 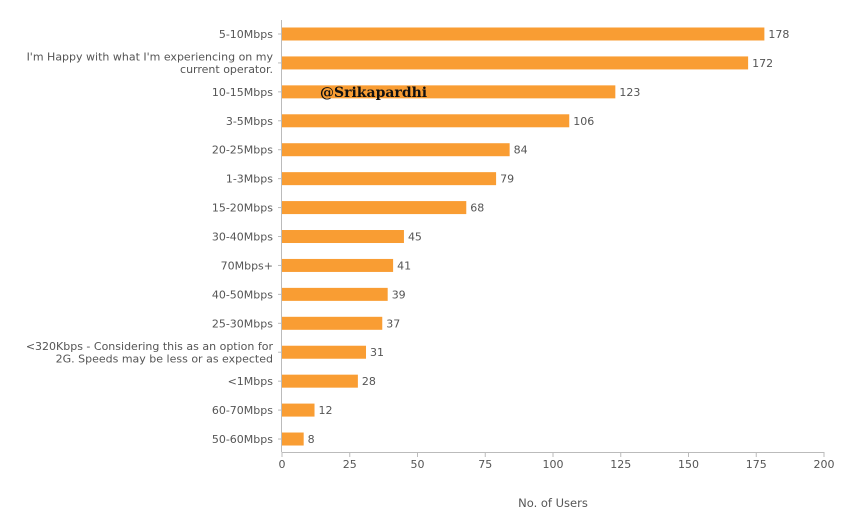 I want to click on bar-value-label: 172, so click(x=762, y=63).